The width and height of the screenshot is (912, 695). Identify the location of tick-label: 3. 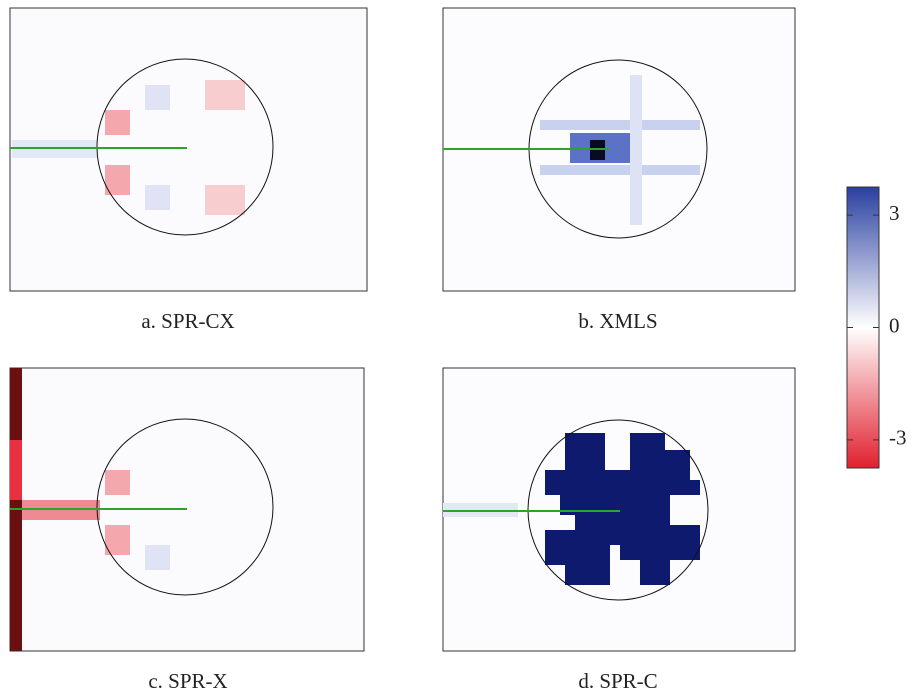
(894, 213).